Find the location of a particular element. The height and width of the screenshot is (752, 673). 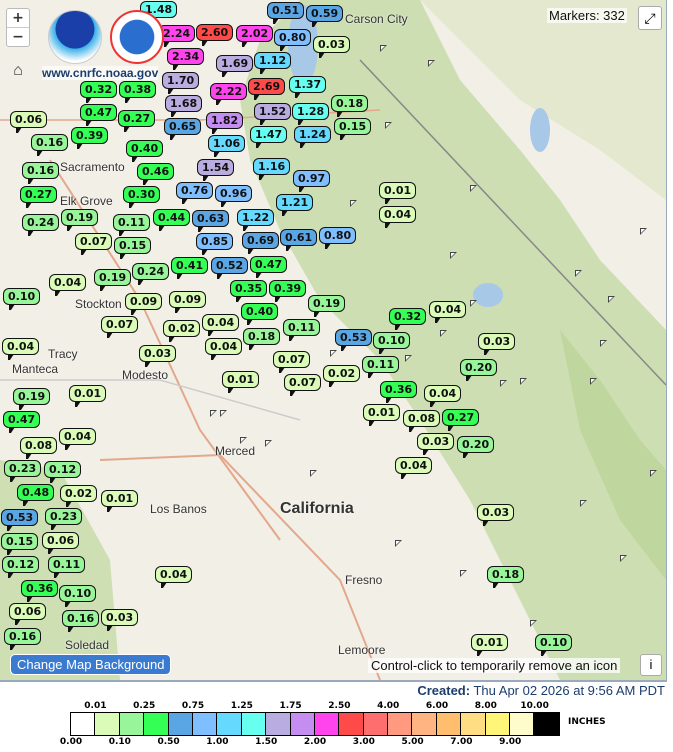

precip-marker: 0.69 is located at coordinates (261, 243).